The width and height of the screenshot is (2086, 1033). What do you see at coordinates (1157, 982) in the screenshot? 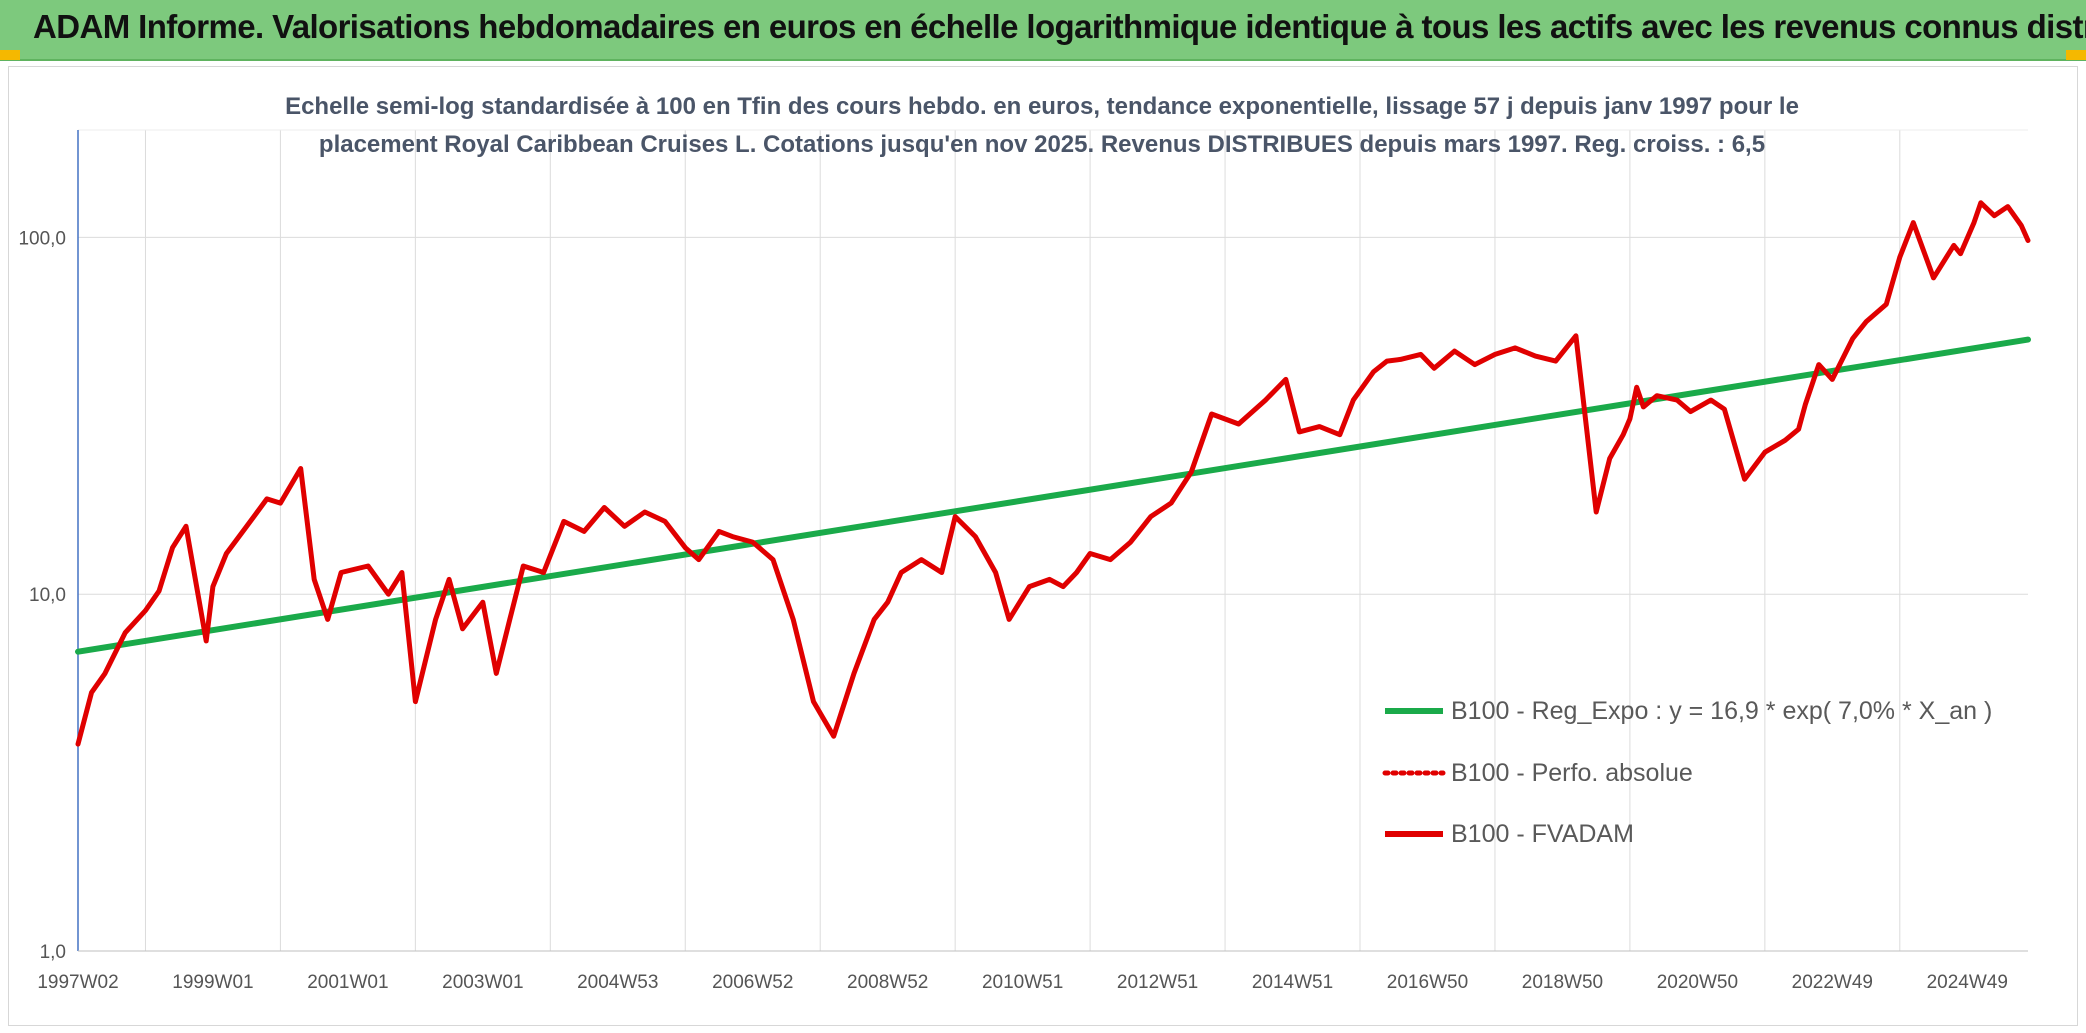
I see `x-tick-label: 2012W51` at bounding box center [1157, 982].